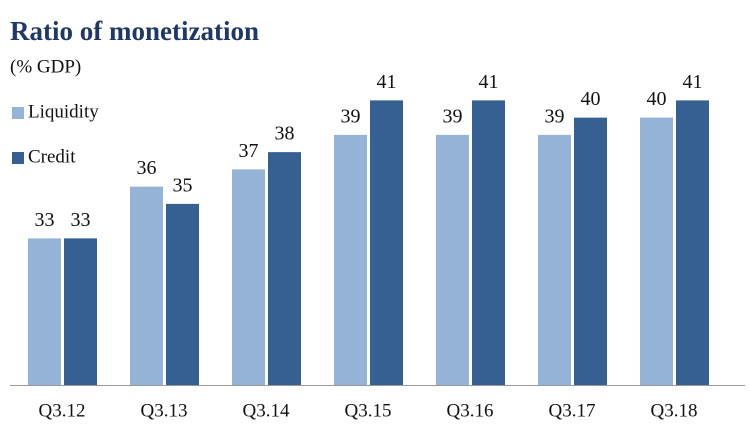 This screenshot has width=749, height=428. What do you see at coordinates (572, 410) in the screenshot?
I see `x-tick-label: Q3.17` at bounding box center [572, 410].